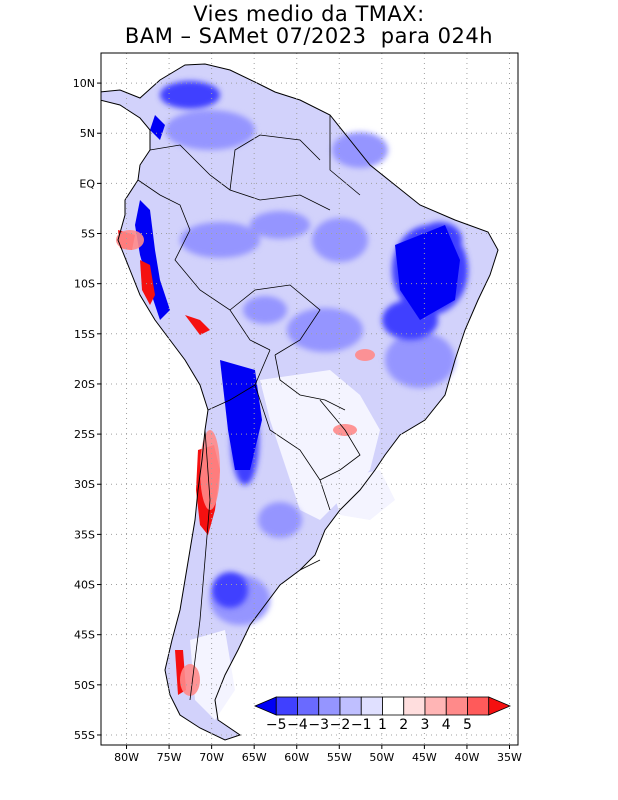  What do you see at coordinates (361, 725) in the screenshot?
I see `colorbar-label: −1` at bounding box center [361, 725].